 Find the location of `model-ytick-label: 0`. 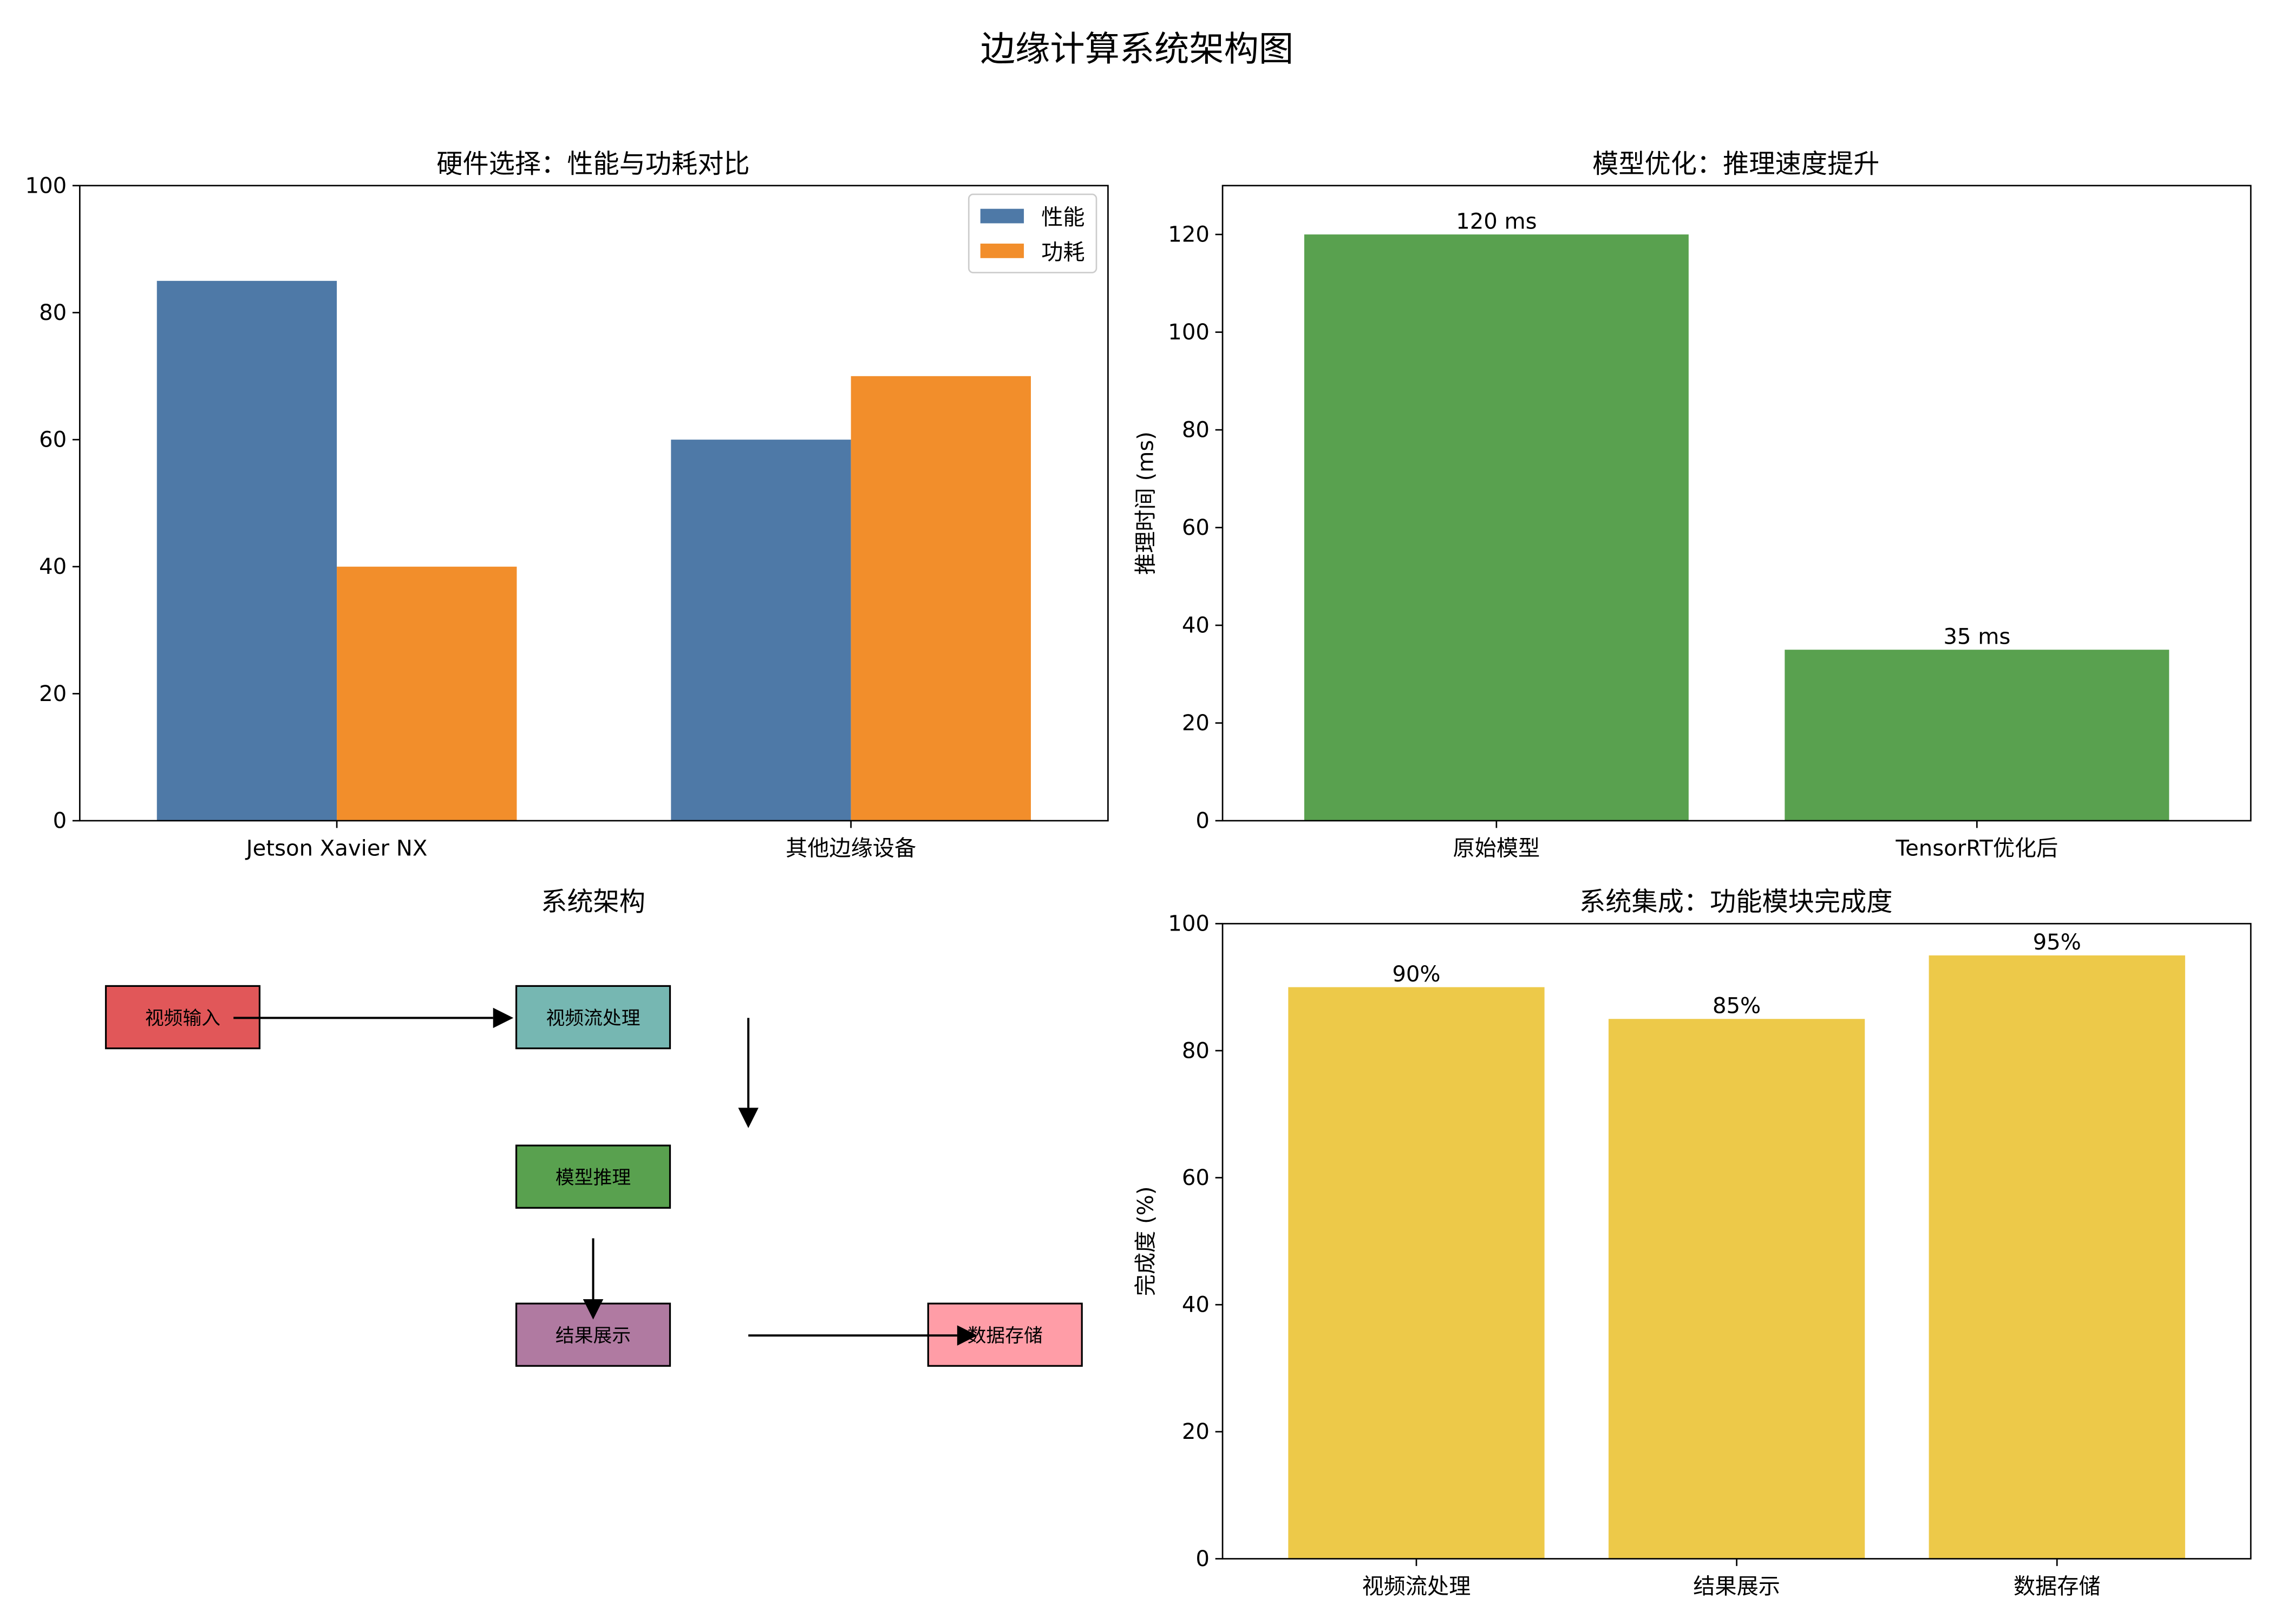

model-ytick-label: 0 is located at coordinates (1203, 821).